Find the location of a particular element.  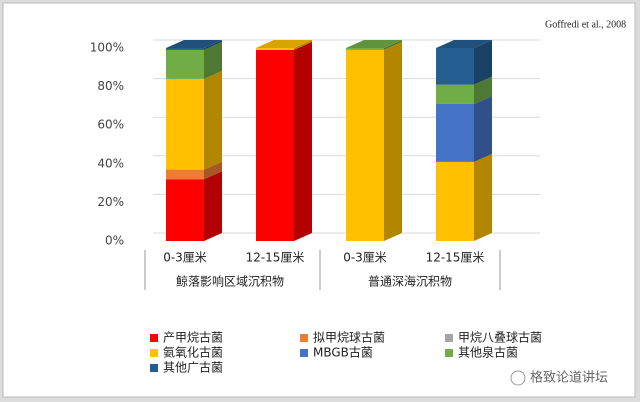

legend-label: 其他泉古菌 is located at coordinates (488, 352).